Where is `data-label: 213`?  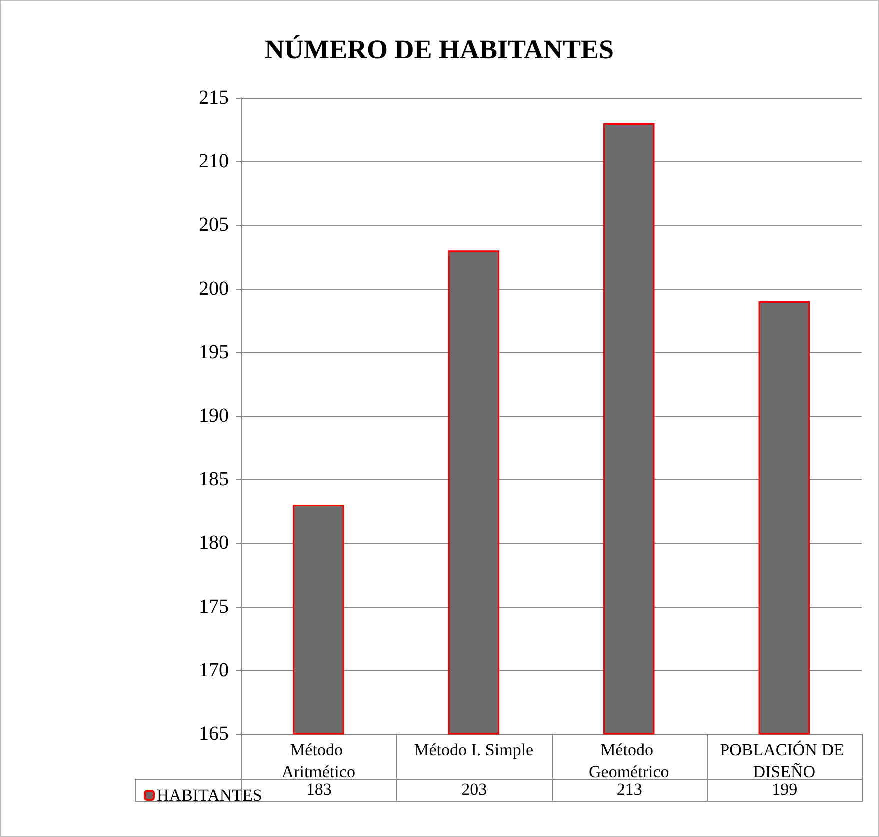 data-label: 213 is located at coordinates (630, 790).